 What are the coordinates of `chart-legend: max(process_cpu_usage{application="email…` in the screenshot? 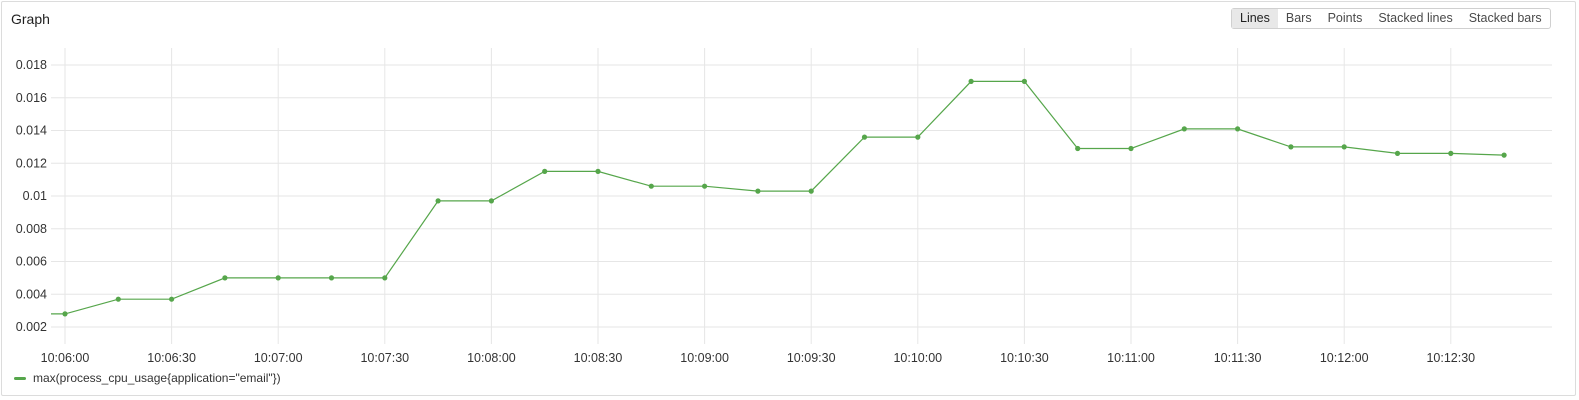 It's located at (147, 378).